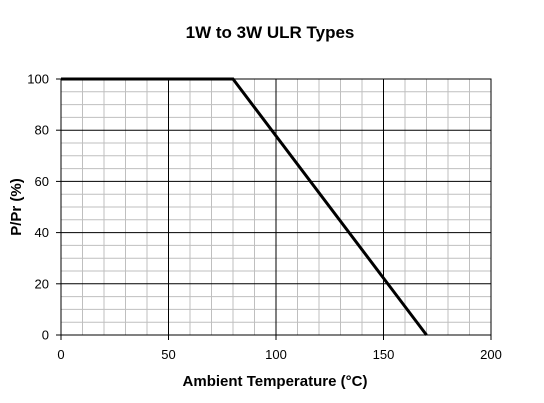  I want to click on y-tick-label: 80, so click(42, 130).